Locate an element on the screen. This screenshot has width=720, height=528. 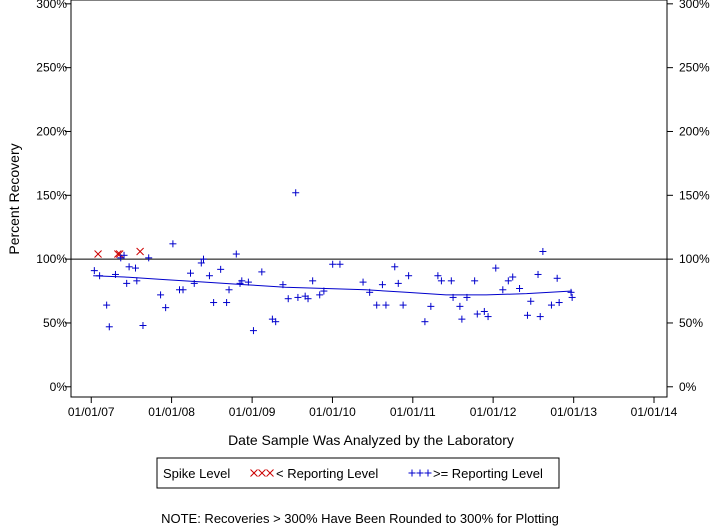
x-tick-label: 01/01/11 is located at coordinates (413, 412).